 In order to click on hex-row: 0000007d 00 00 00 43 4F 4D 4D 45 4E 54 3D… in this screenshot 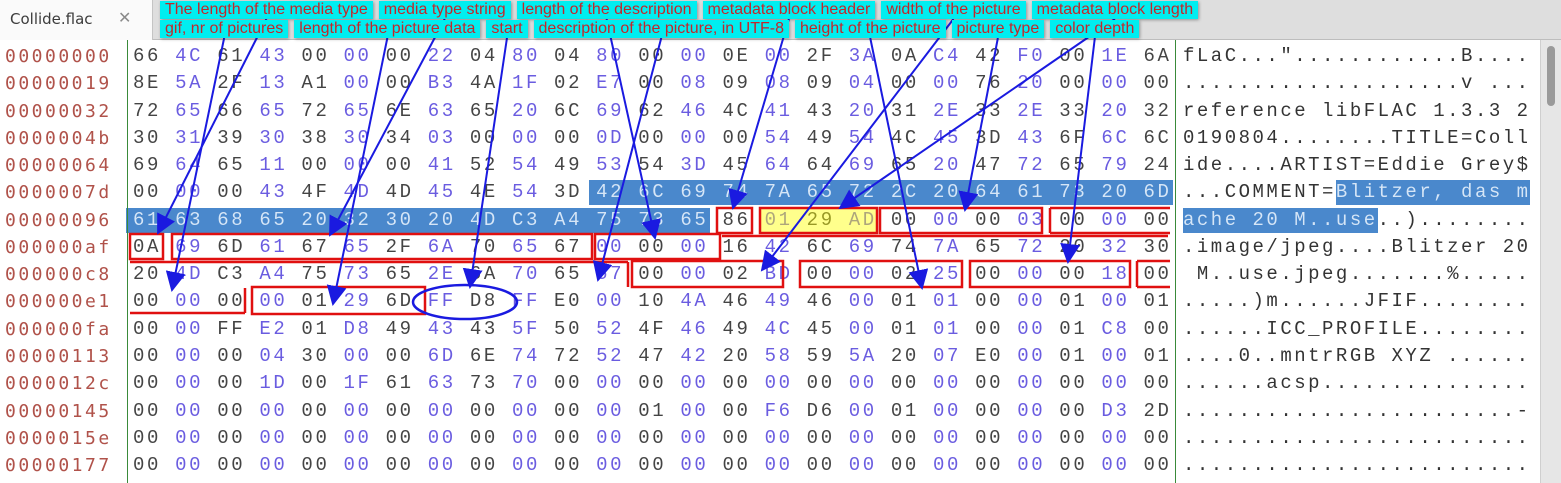, I will do `click(770, 193)`.